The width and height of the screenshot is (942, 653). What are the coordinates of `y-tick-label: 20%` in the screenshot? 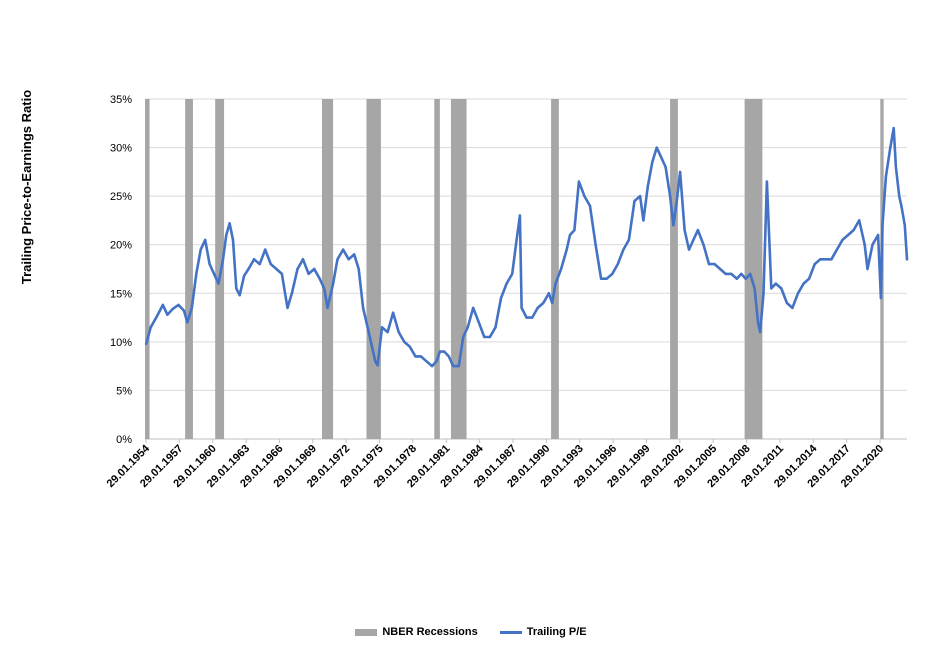 It's located at (121, 246).